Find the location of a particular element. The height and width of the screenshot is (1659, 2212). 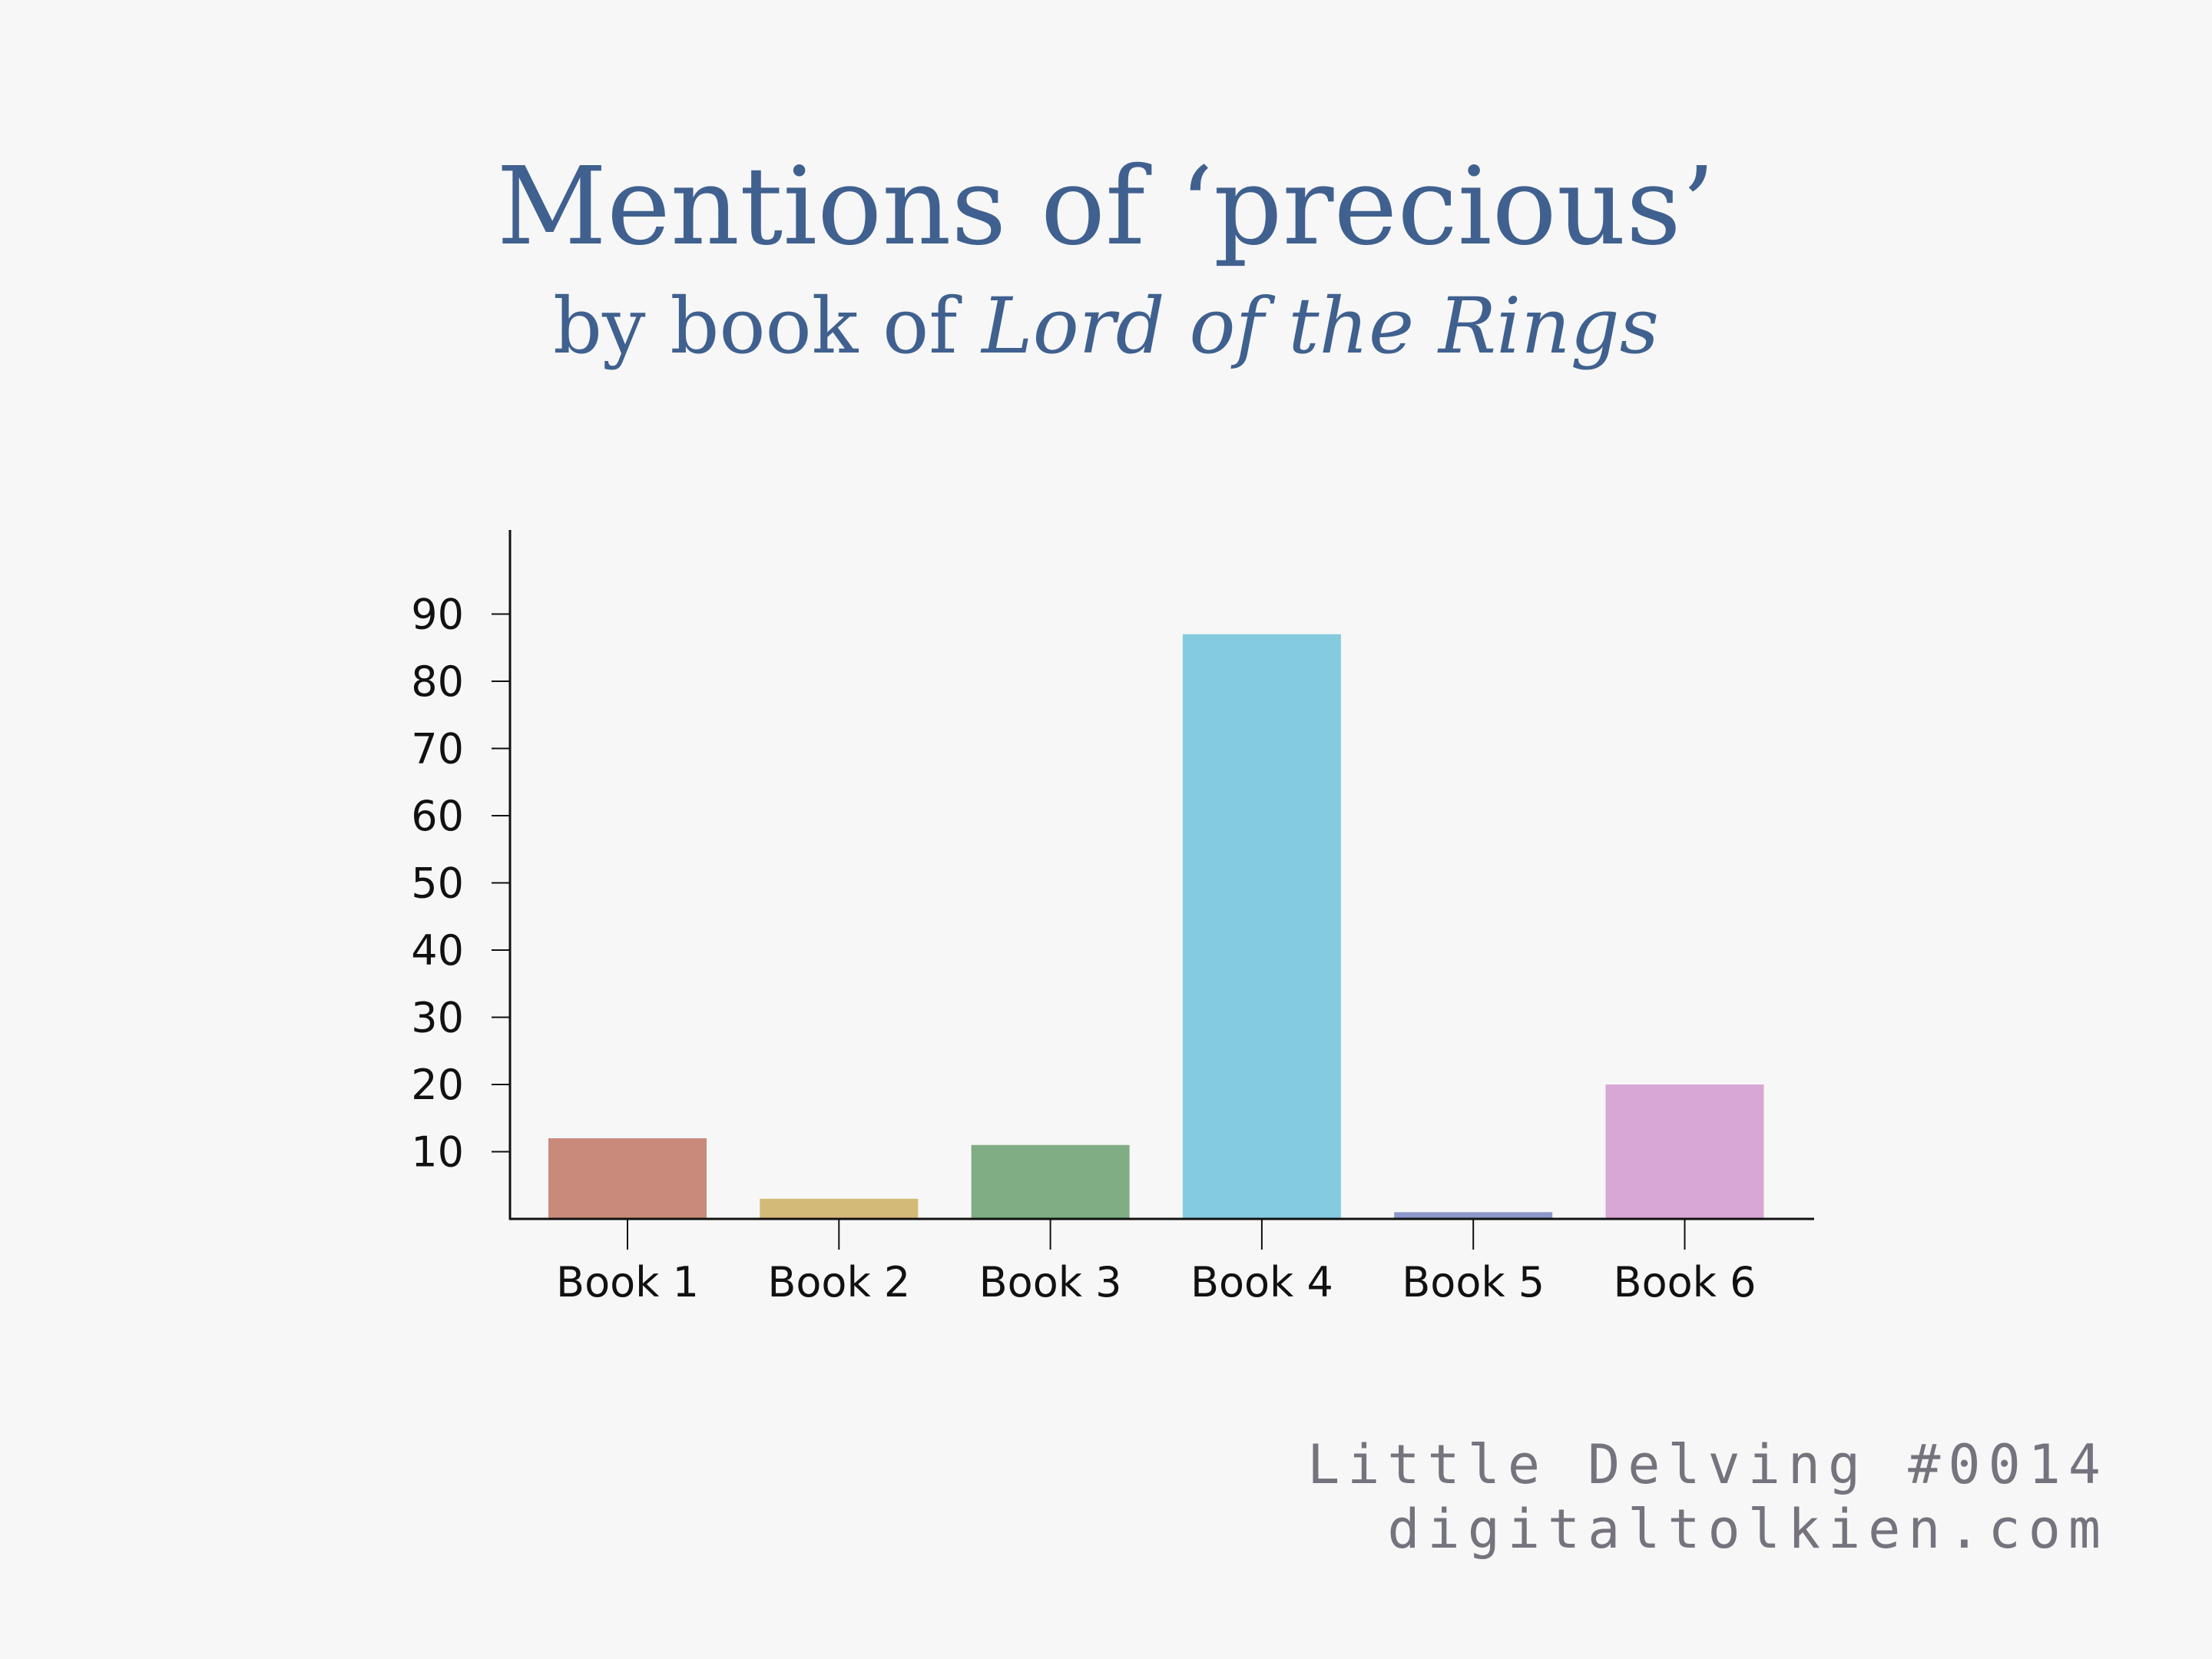

chart-title: Mentions of ‘precious’ is located at coordinates (1106, 207).